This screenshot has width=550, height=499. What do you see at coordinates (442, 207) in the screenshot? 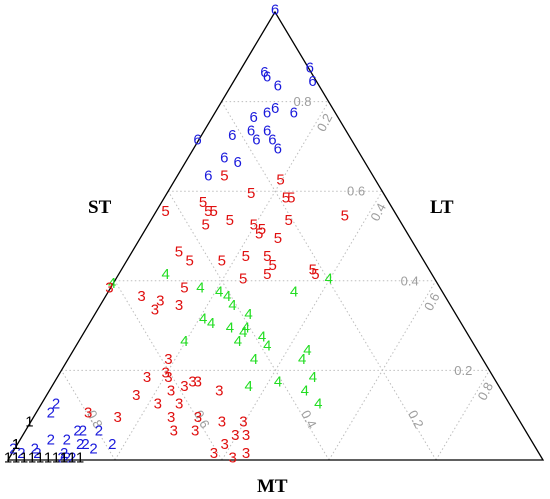
I see `vertex-label-lt: LT` at bounding box center [442, 207].